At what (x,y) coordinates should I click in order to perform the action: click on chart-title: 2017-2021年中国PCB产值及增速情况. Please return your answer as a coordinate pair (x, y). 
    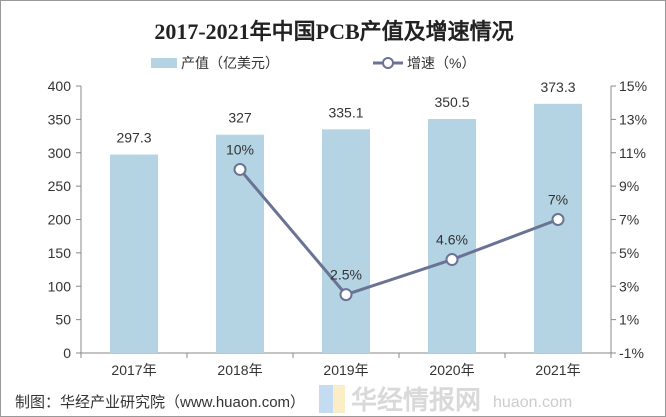
    Looking at the image, I should click on (333, 31).